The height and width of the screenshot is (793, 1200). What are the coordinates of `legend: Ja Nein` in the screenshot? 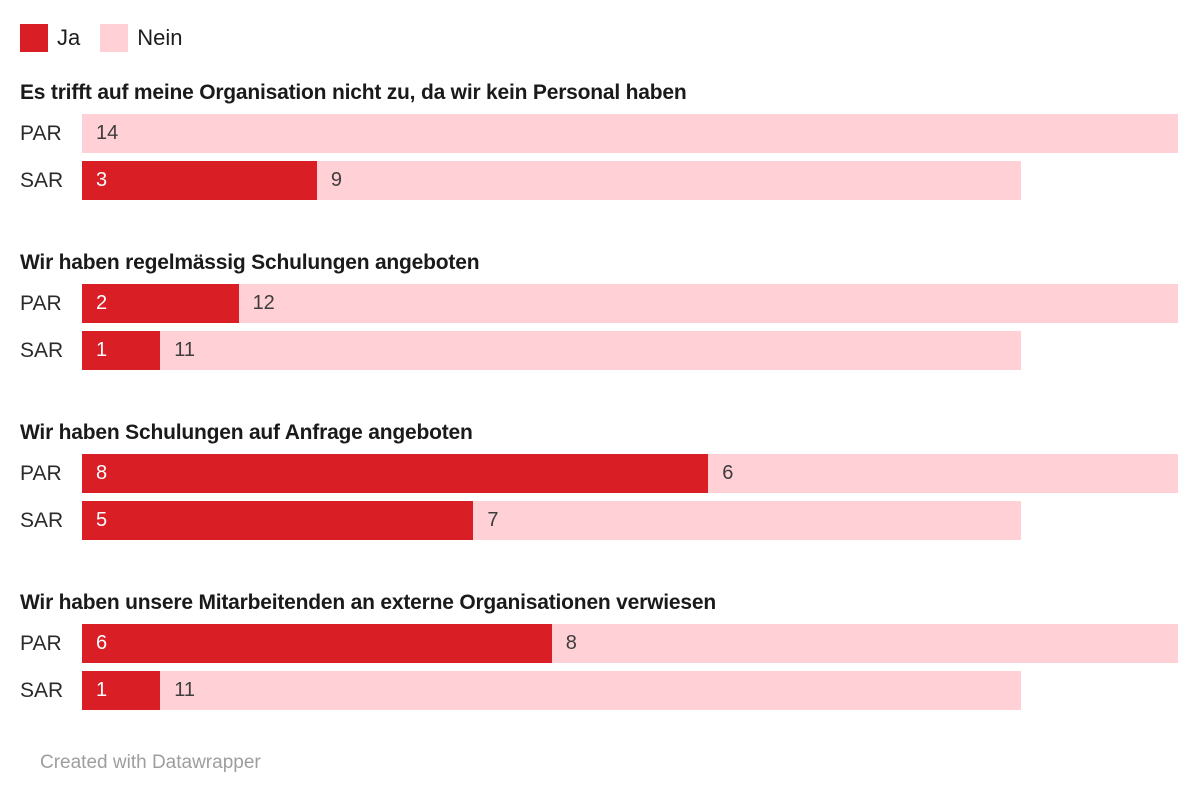 It's located at (599, 38).